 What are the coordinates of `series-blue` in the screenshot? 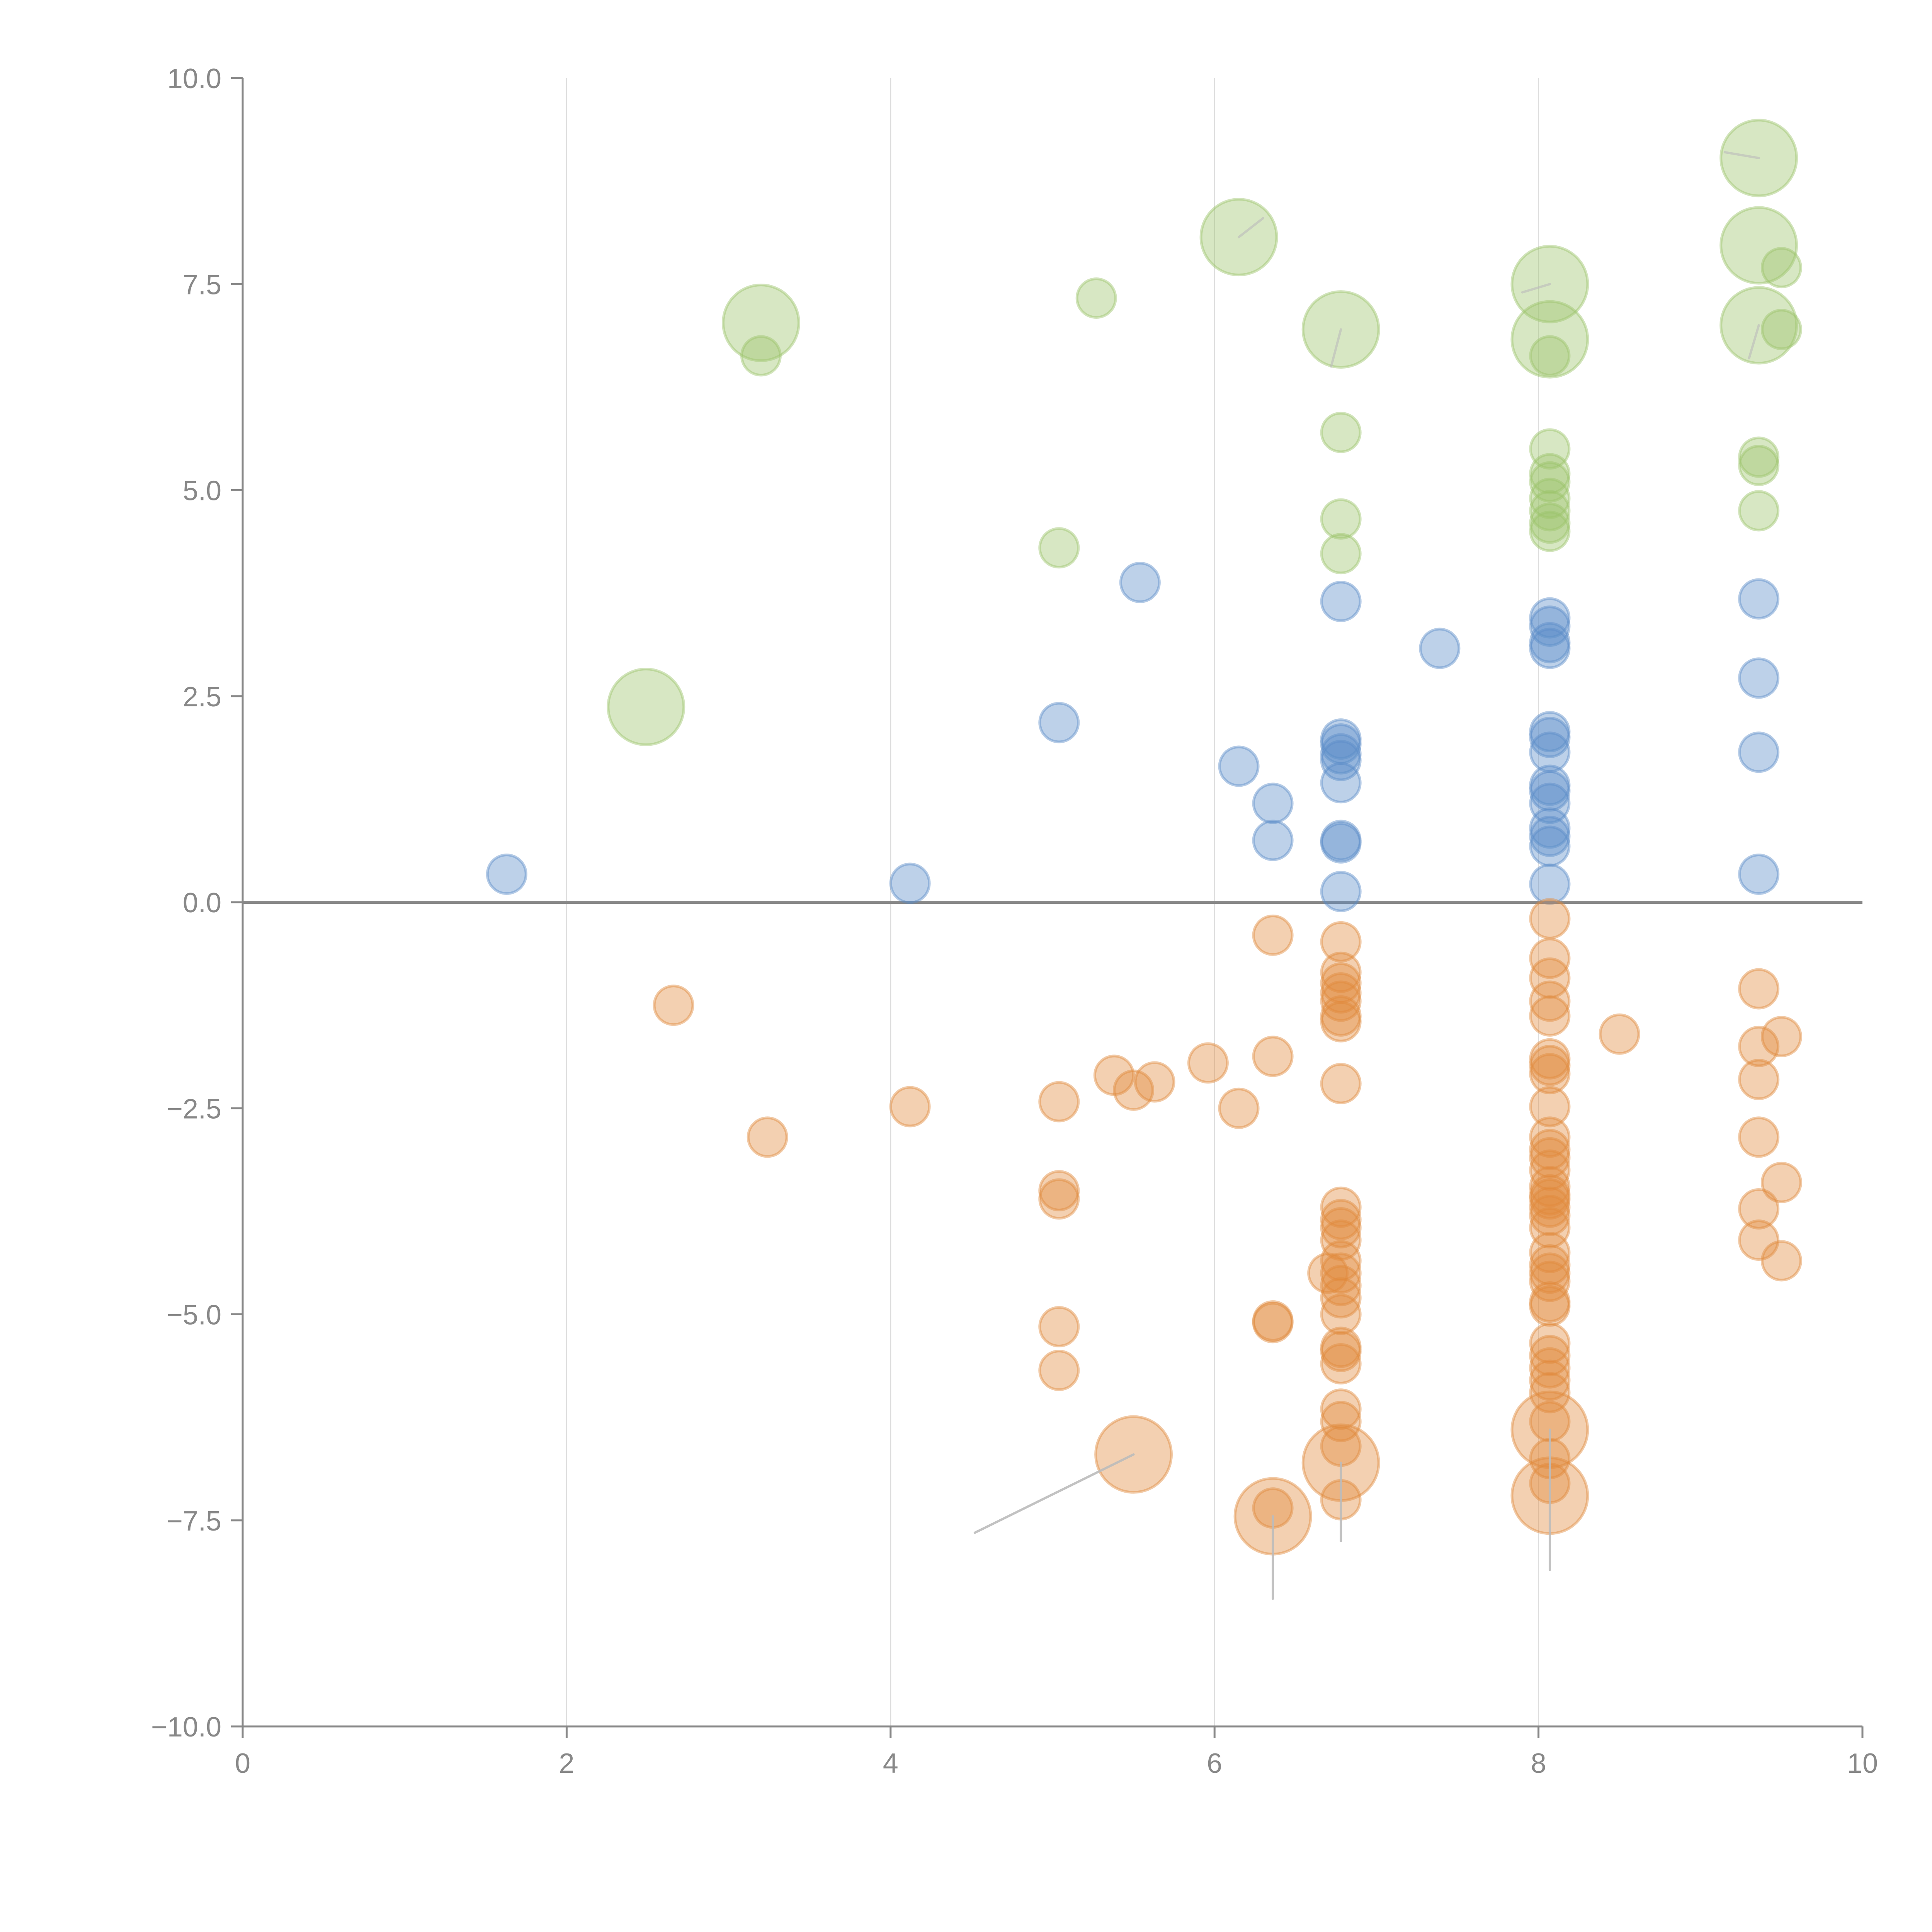 It's located at (1133, 737).